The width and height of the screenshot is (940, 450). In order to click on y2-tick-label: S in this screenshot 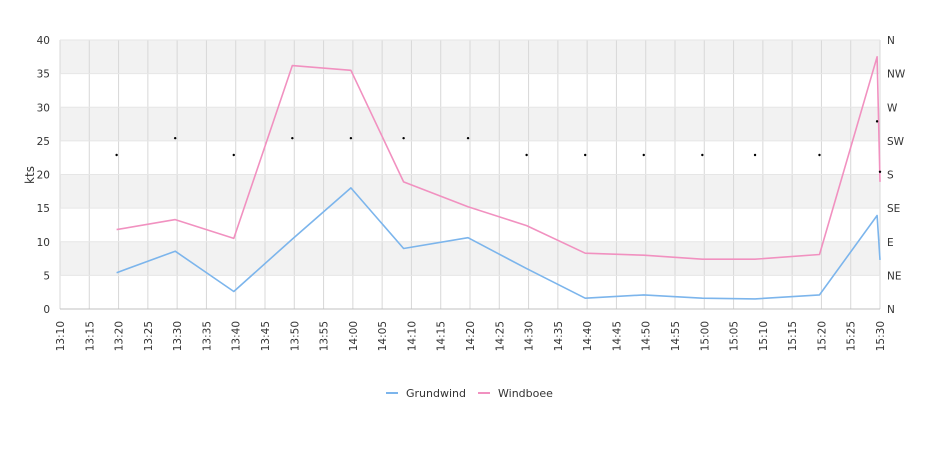, I will do `click(890, 176)`.